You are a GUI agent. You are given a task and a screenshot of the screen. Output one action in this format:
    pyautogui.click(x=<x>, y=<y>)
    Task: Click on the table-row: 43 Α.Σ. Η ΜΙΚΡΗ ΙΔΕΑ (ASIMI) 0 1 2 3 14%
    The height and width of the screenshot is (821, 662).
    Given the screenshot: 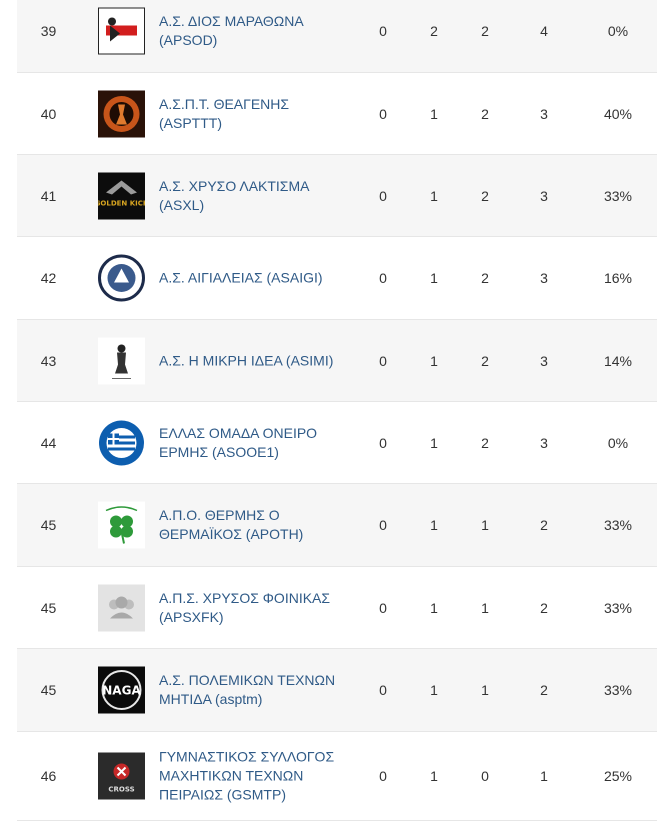 What is the action you would take?
    pyautogui.click(x=337, y=361)
    